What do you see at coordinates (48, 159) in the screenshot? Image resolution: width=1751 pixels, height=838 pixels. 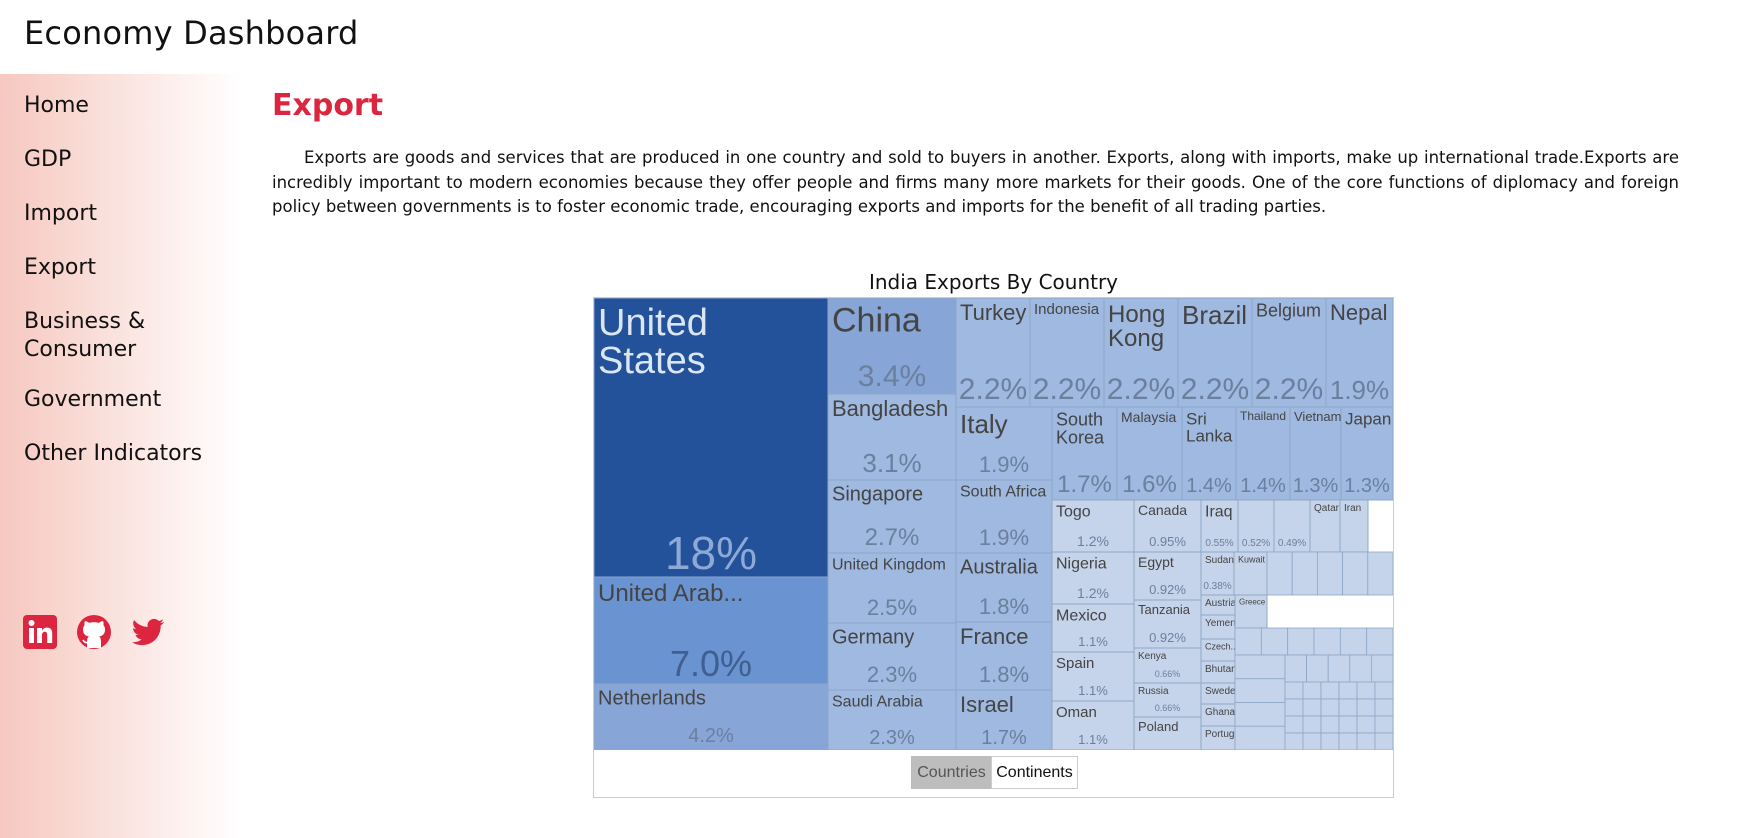 I see `sidebar-item-gdp: GDP` at bounding box center [48, 159].